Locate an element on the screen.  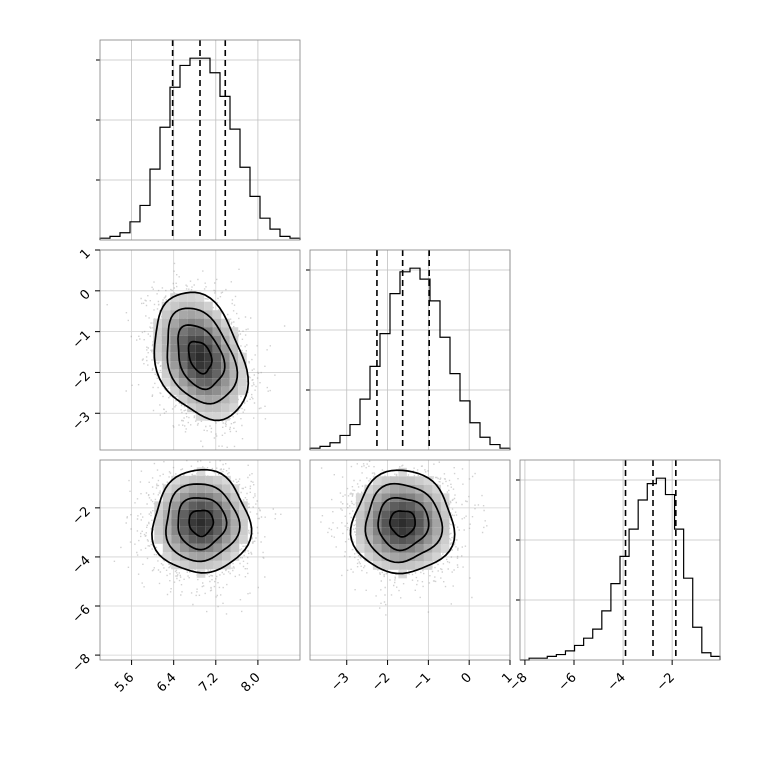
x-tick-label: −1 is located at coordinates (422, 682).